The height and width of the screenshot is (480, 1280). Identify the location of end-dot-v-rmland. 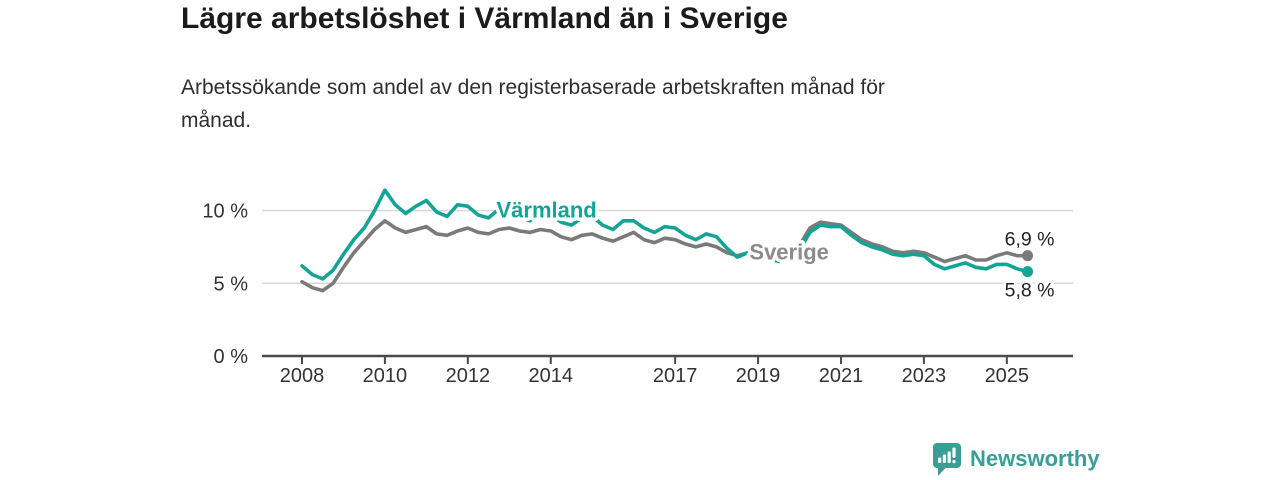
(1028, 272).